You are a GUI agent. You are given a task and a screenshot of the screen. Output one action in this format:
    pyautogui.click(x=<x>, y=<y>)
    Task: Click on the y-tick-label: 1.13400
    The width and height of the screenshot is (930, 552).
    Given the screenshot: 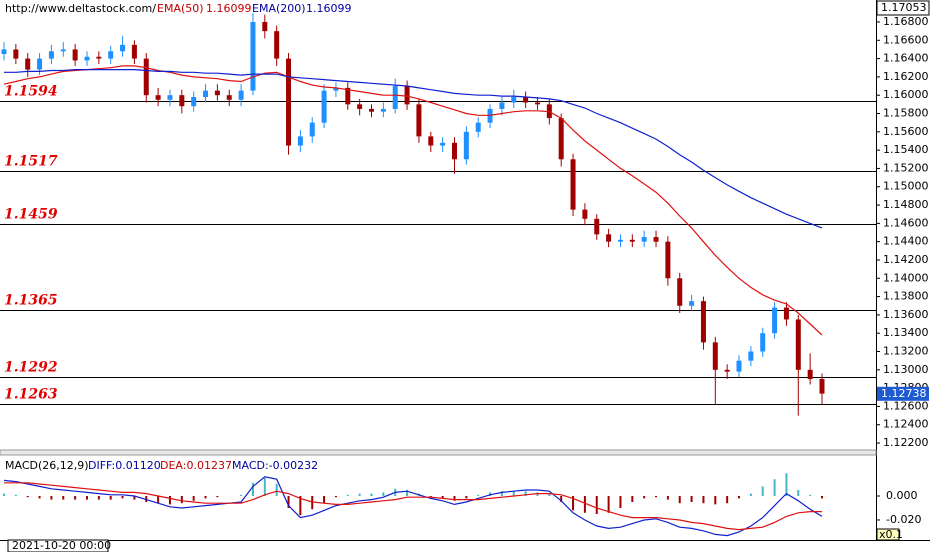 What is the action you would take?
    pyautogui.click(x=906, y=332)
    